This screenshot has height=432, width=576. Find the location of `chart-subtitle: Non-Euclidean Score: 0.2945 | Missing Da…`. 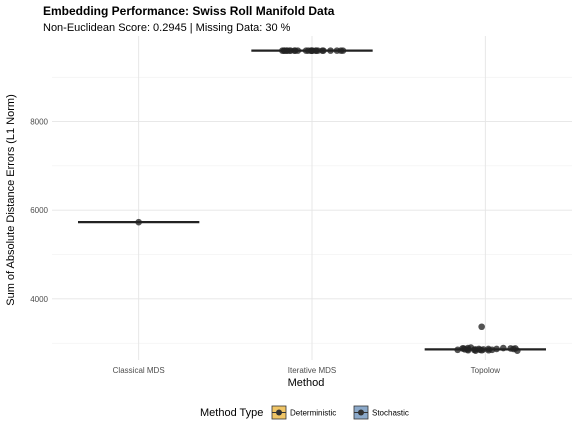

chart-subtitle: Non-Euclidean Score: 0.2945 | Missing Da… is located at coordinates (167, 28).